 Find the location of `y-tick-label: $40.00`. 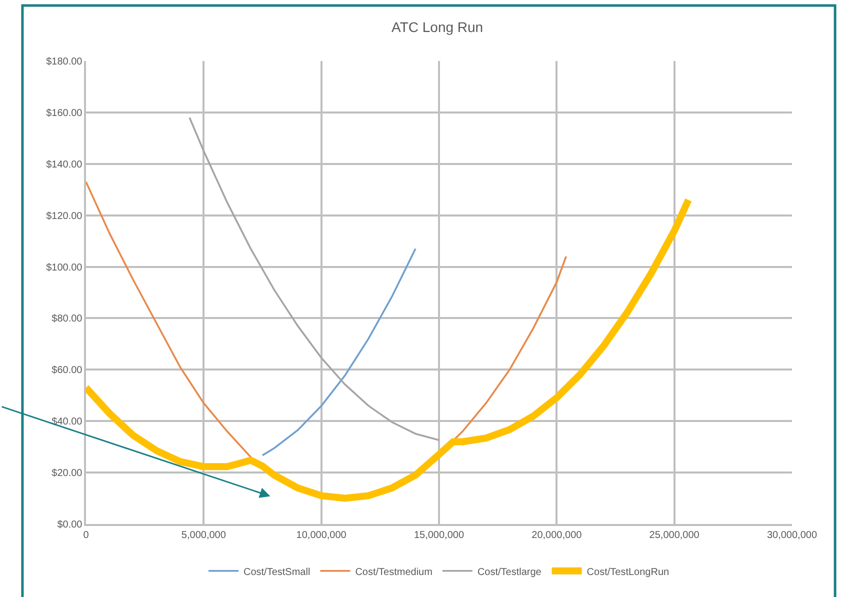

y-tick-label: $40.00 is located at coordinates (67, 422).